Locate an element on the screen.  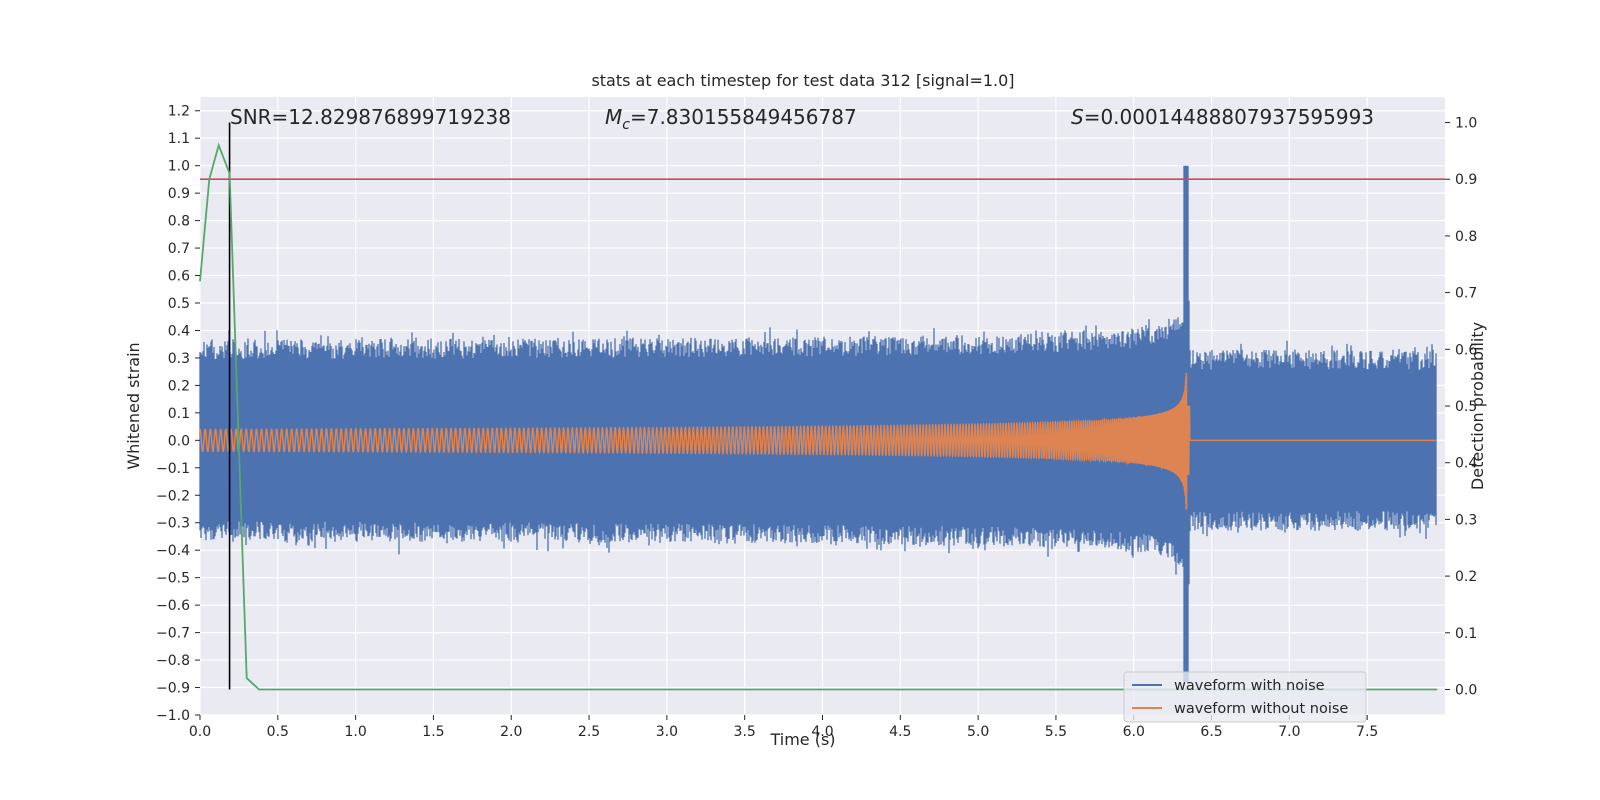
x-tick-label: 5.0 is located at coordinates (978, 732).